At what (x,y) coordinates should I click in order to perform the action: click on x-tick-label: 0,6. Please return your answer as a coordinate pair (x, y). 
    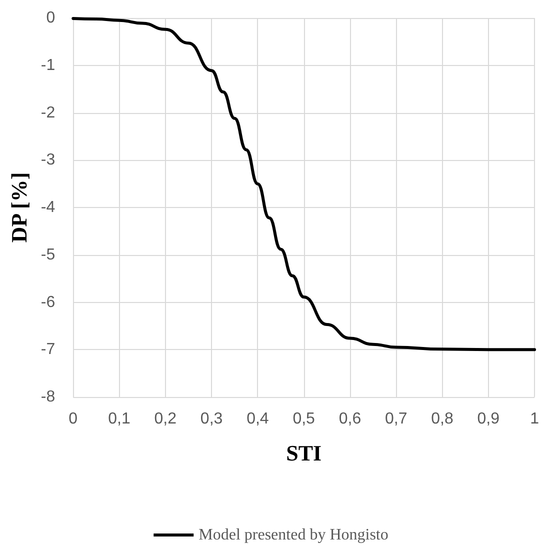
    Looking at the image, I should click on (350, 419).